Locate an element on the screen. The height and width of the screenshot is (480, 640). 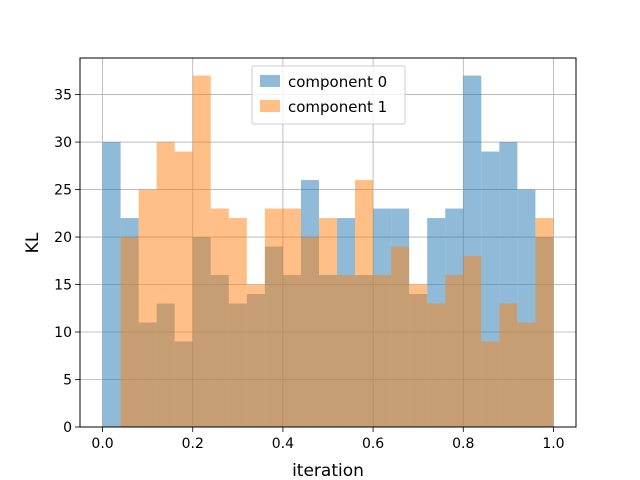
x-tick-label: 0.8 is located at coordinates (463, 444).